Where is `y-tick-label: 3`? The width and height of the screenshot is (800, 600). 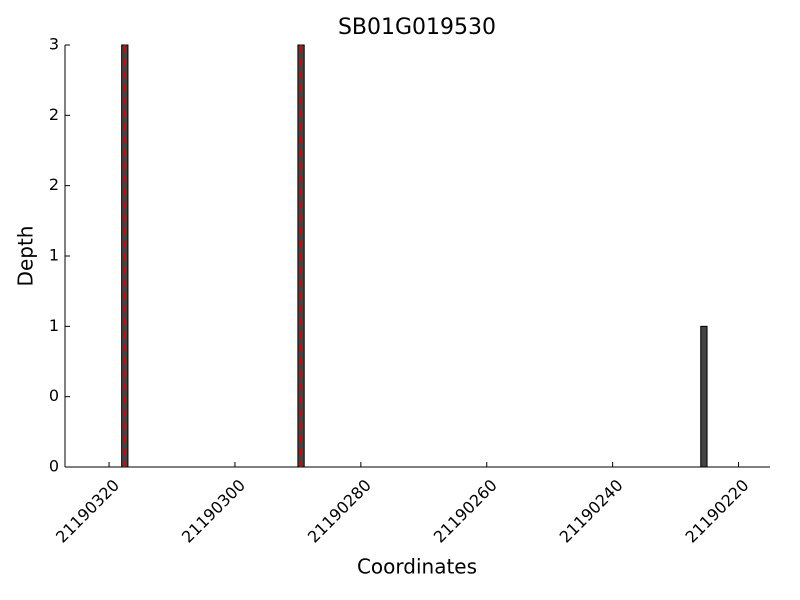
y-tick-label: 3 is located at coordinates (54, 44).